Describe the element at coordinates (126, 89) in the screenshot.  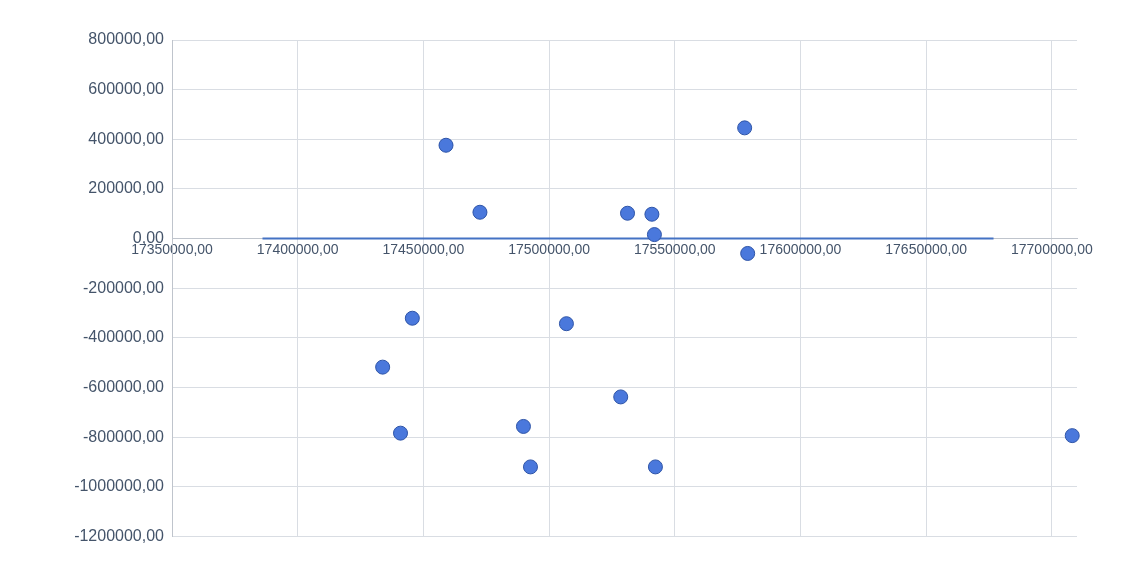
I see `y-tick-label: 600000,00` at that location.